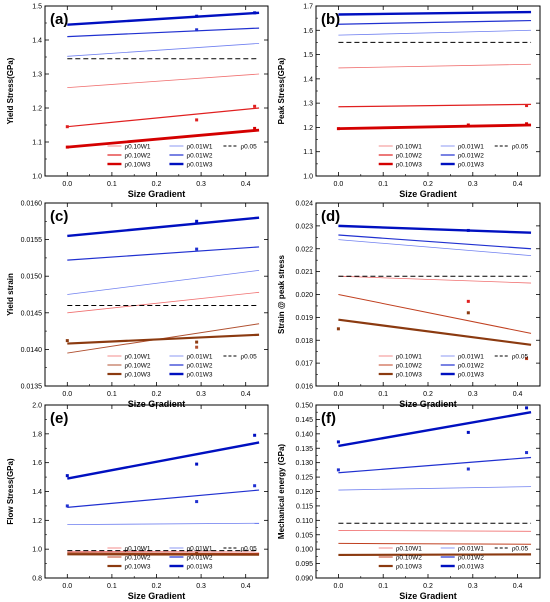 The image size is (550, 602). What do you see at coordinates (304, 364) in the screenshot?
I see `y-tick-label: 0.017` at bounding box center [304, 364].